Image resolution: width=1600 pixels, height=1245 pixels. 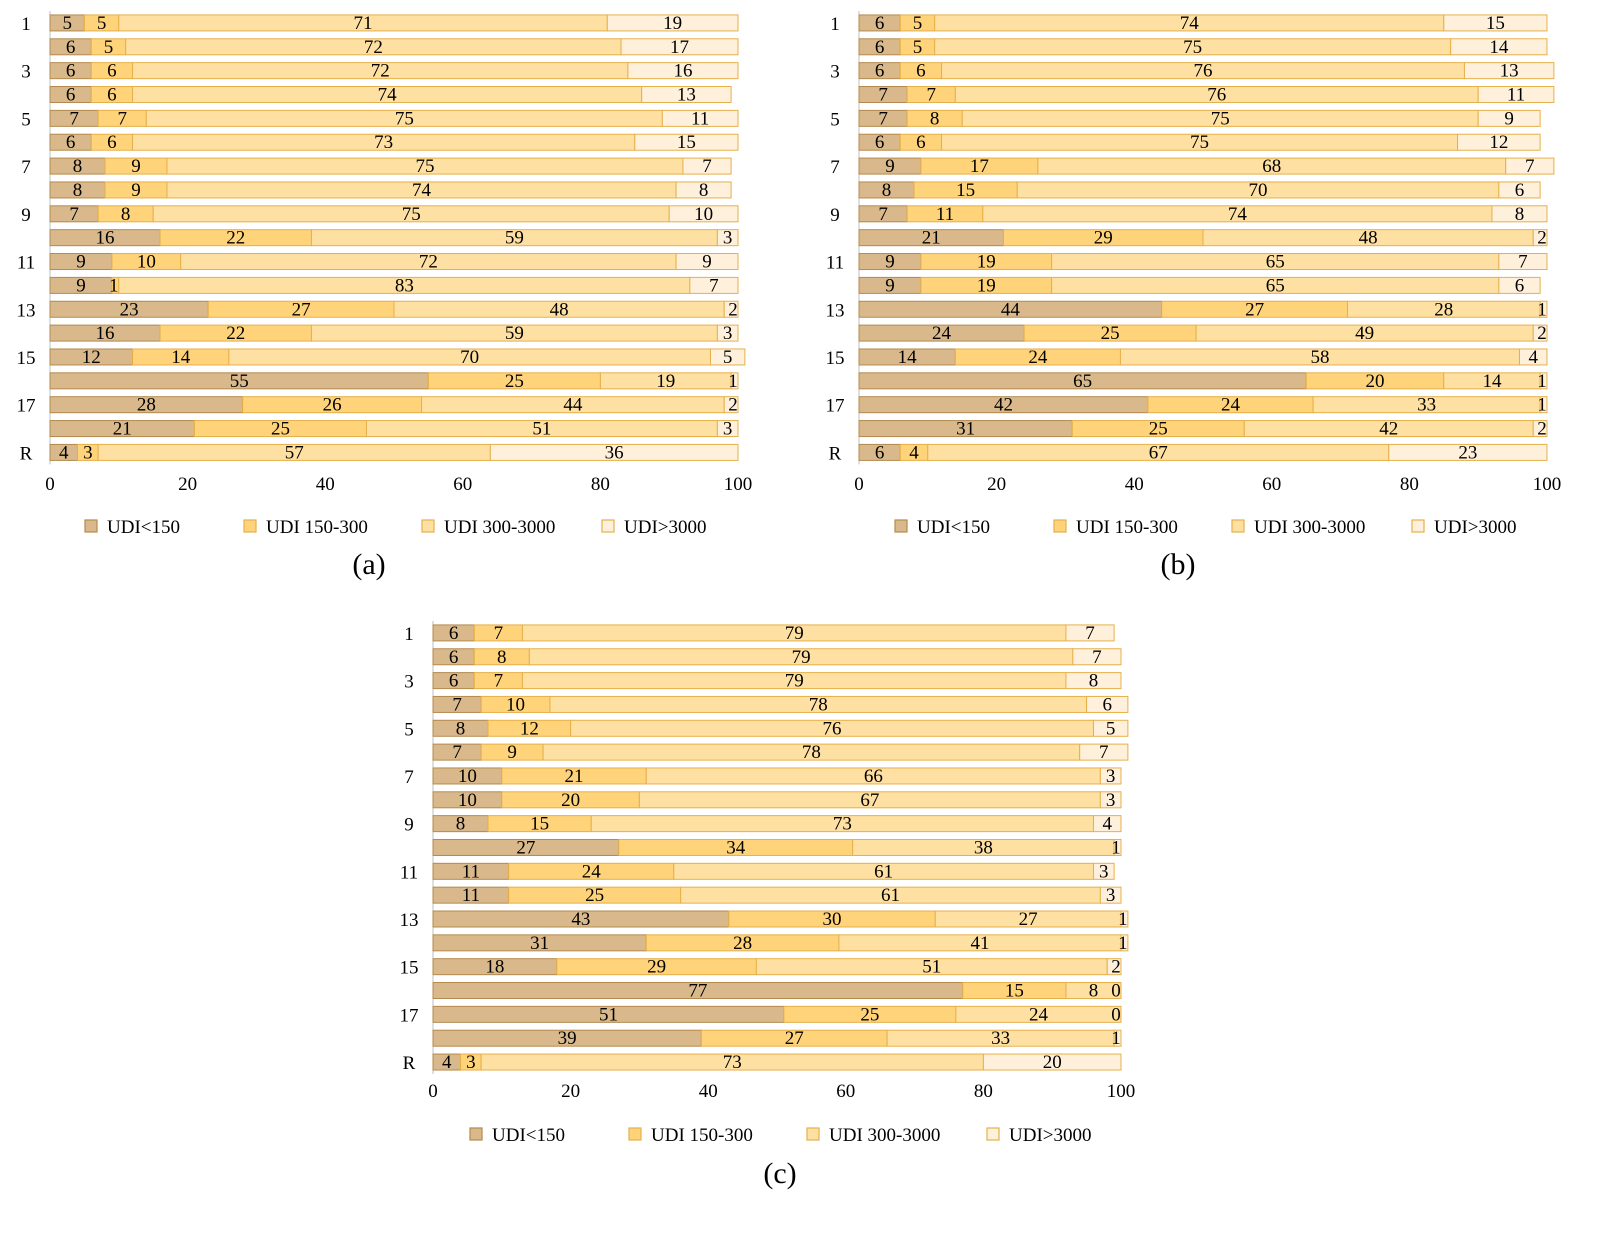 What do you see at coordinates (239, 381) in the screenshot?
I see `data-label-a-15-0: 55` at bounding box center [239, 381].